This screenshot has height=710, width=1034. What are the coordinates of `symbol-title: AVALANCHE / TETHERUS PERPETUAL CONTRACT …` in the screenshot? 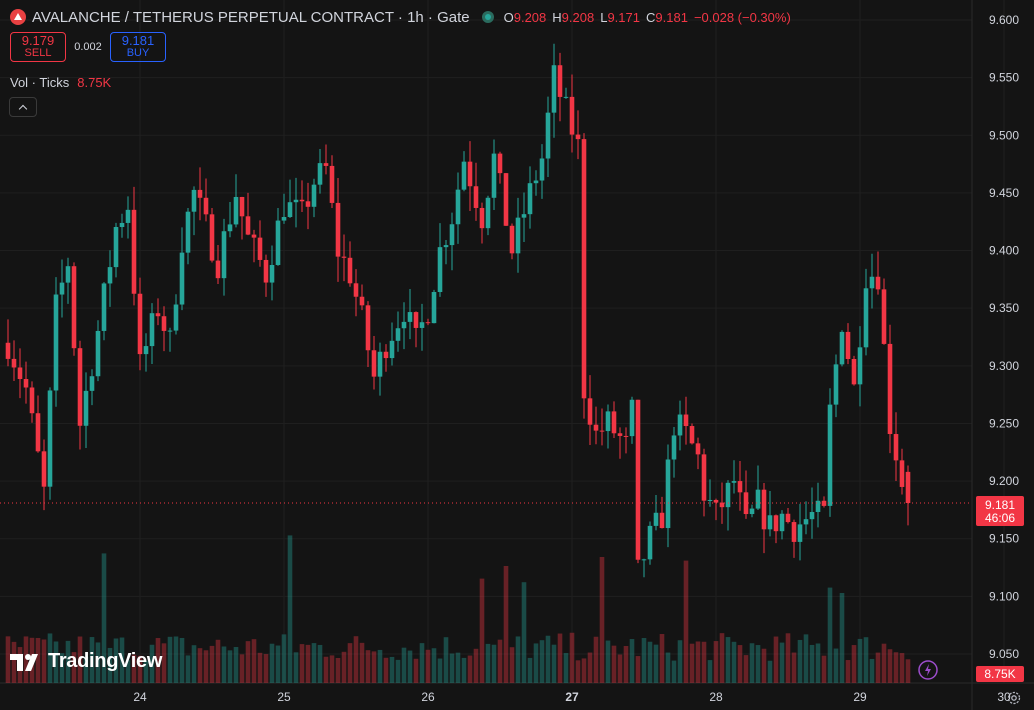 It's located at (251, 17).